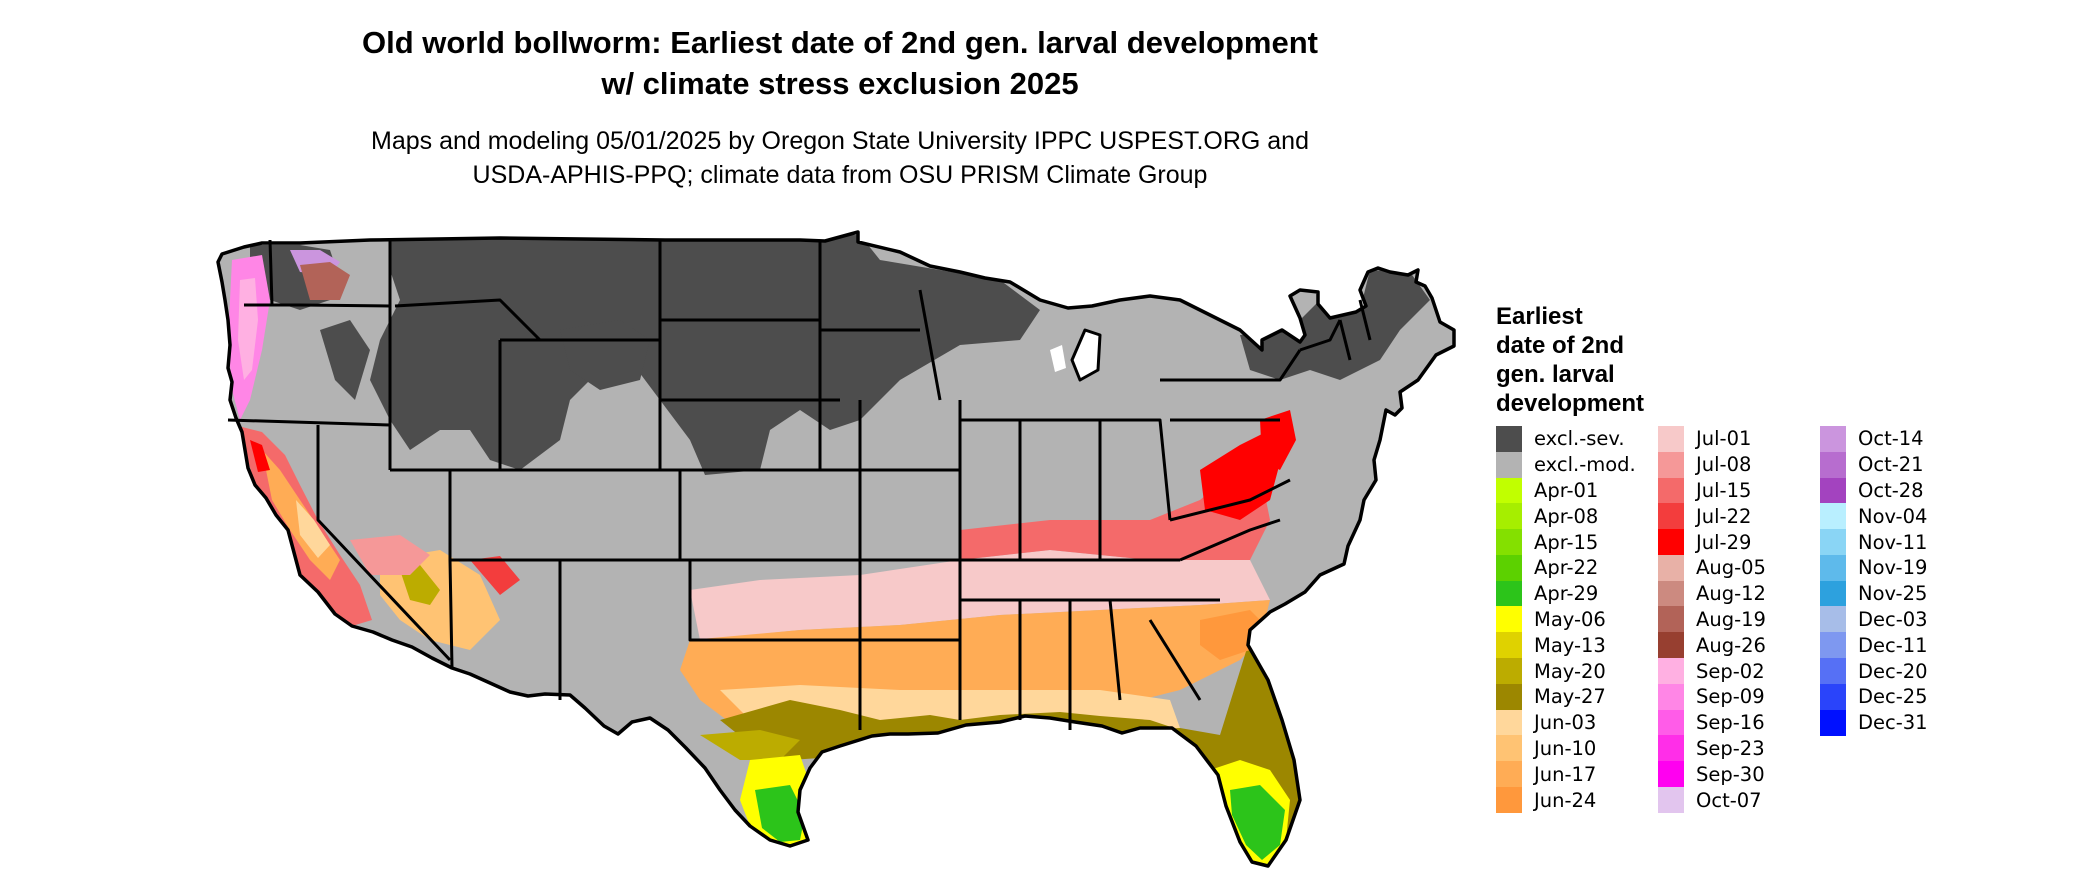  I want to click on legend-item: Oct-21, so click(1874, 464).